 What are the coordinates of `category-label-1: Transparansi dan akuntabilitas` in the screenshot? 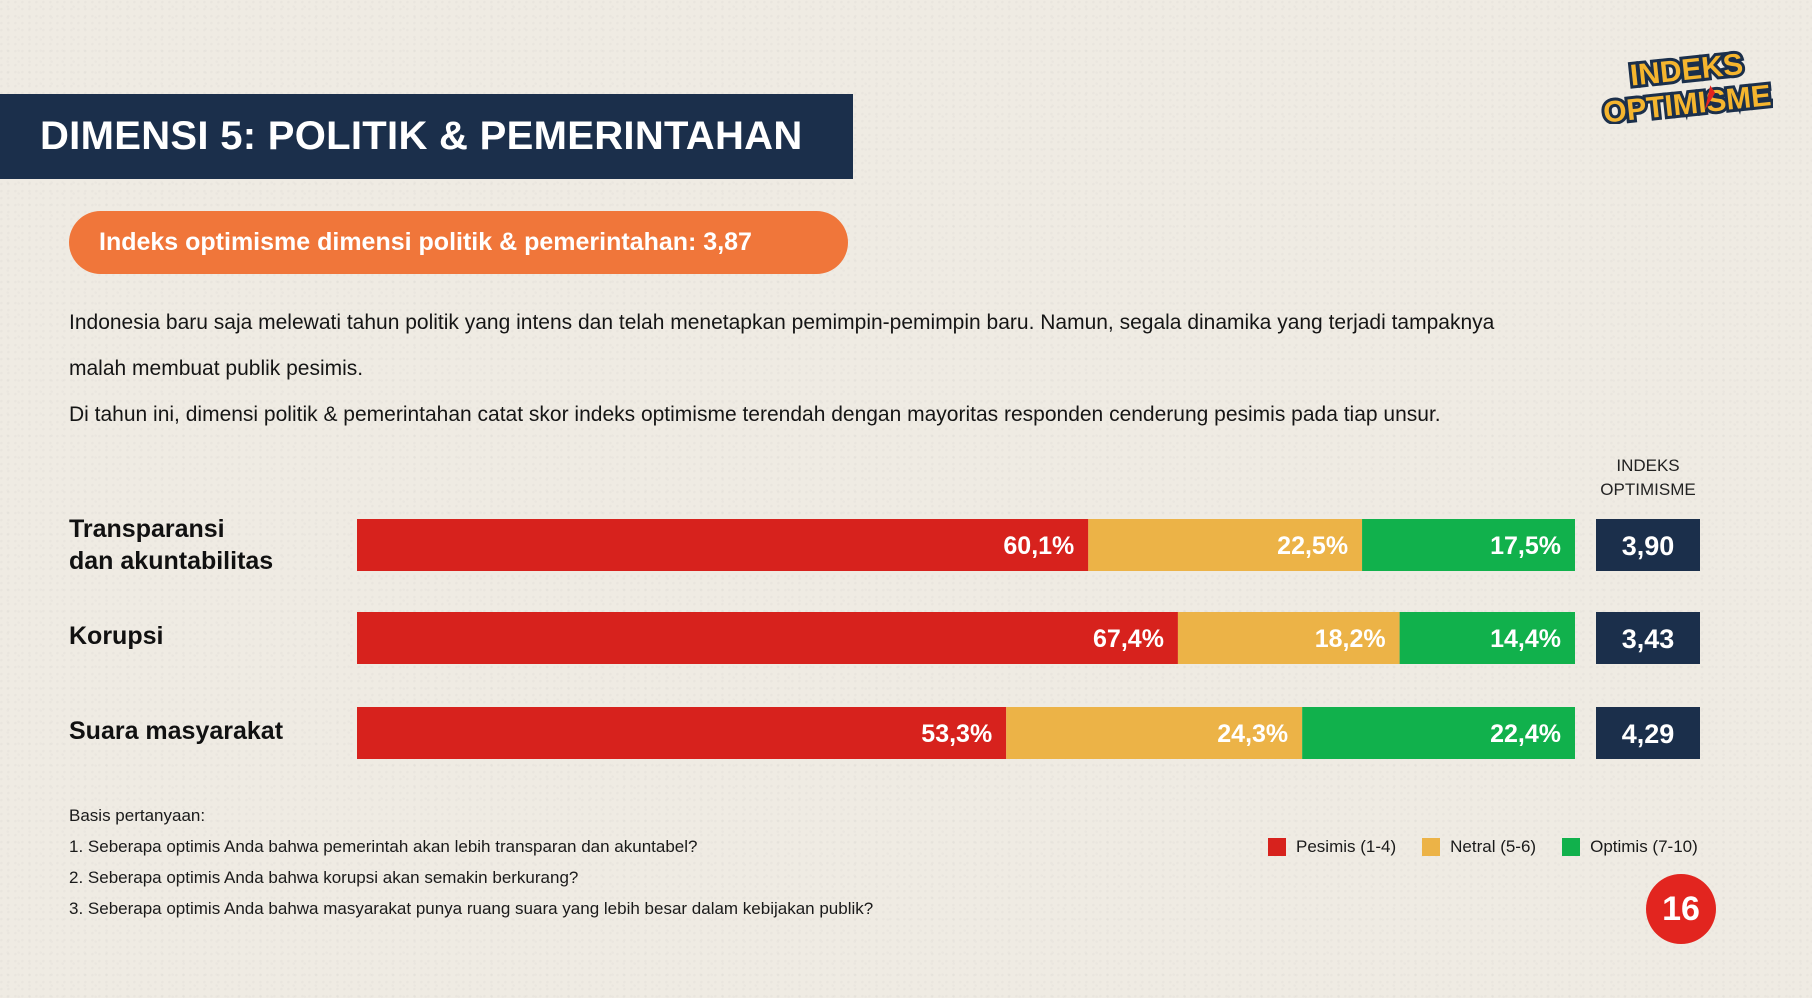 It's located at (209, 545).